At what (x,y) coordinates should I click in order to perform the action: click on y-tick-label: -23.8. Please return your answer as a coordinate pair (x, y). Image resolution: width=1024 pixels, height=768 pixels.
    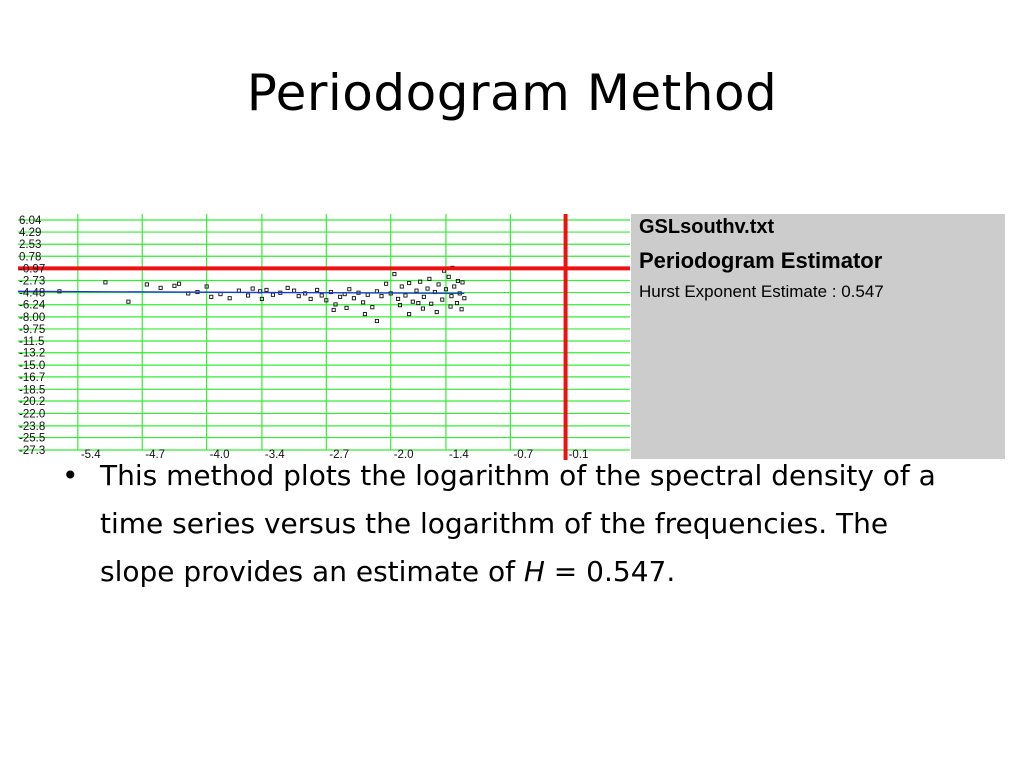
    Looking at the image, I should click on (32, 427).